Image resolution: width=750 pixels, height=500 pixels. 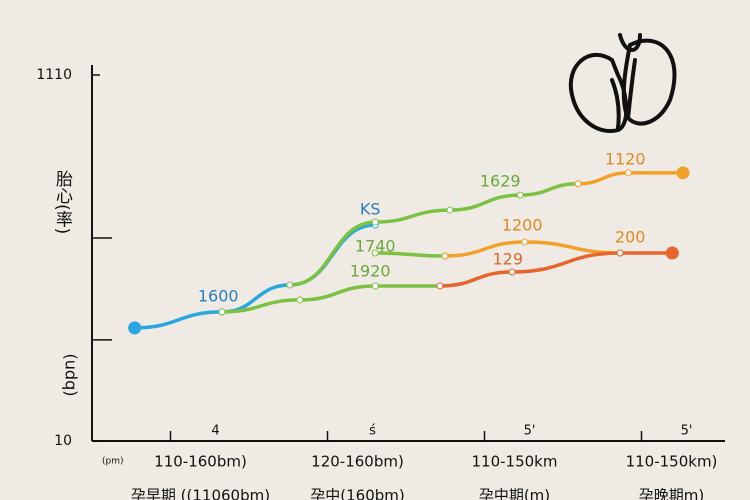 What do you see at coordinates (54, 75) in the screenshot?
I see `y-tick-label: 1110` at bounding box center [54, 75].